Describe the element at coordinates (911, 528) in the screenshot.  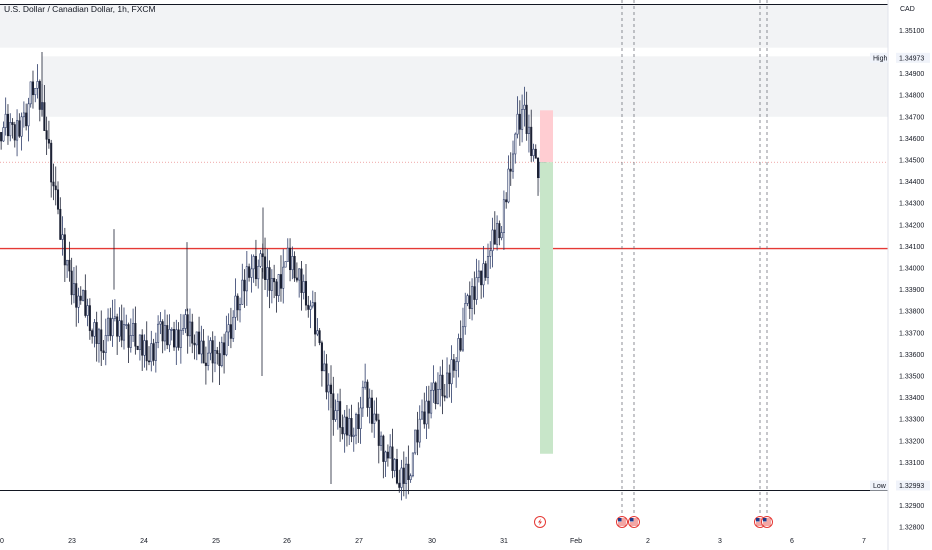
I see `y-tick-label: 1.32800` at that location.